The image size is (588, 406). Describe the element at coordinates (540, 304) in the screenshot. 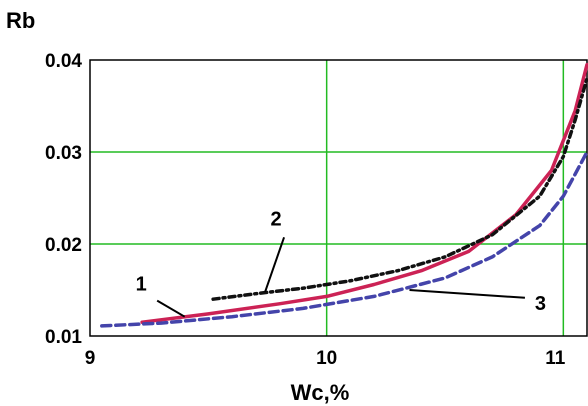

I see `annotation-label-3: 3` at that location.